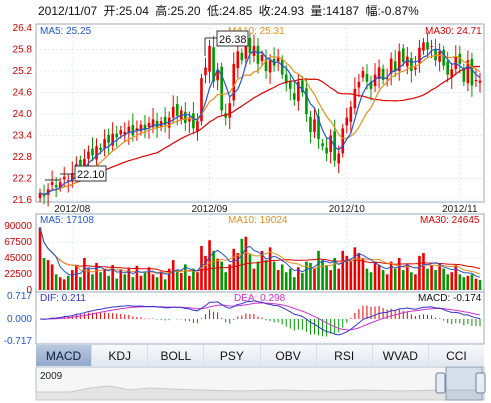  I want to click on low-callout-text: 22.10, so click(91, 175).